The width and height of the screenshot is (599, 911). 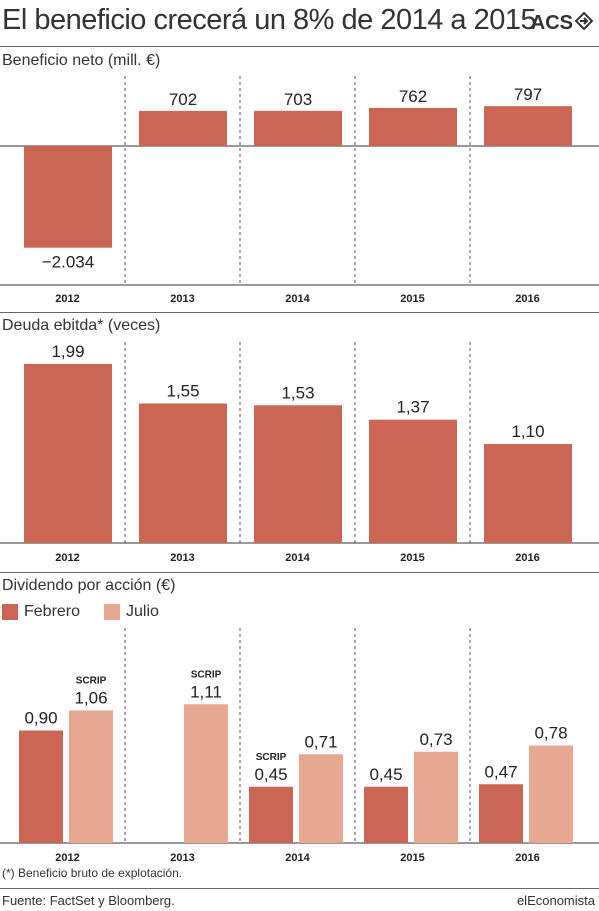 I want to click on chart2-data-label: 1,37, so click(x=412, y=407).